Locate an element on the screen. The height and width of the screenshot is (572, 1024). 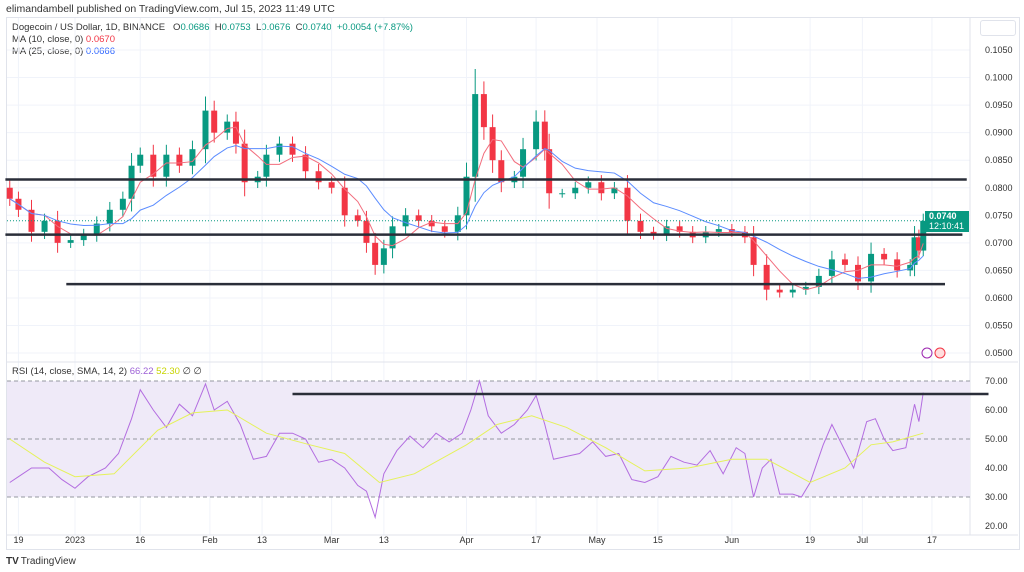
price-tick-label: 0.0900 is located at coordinates (999, 133).